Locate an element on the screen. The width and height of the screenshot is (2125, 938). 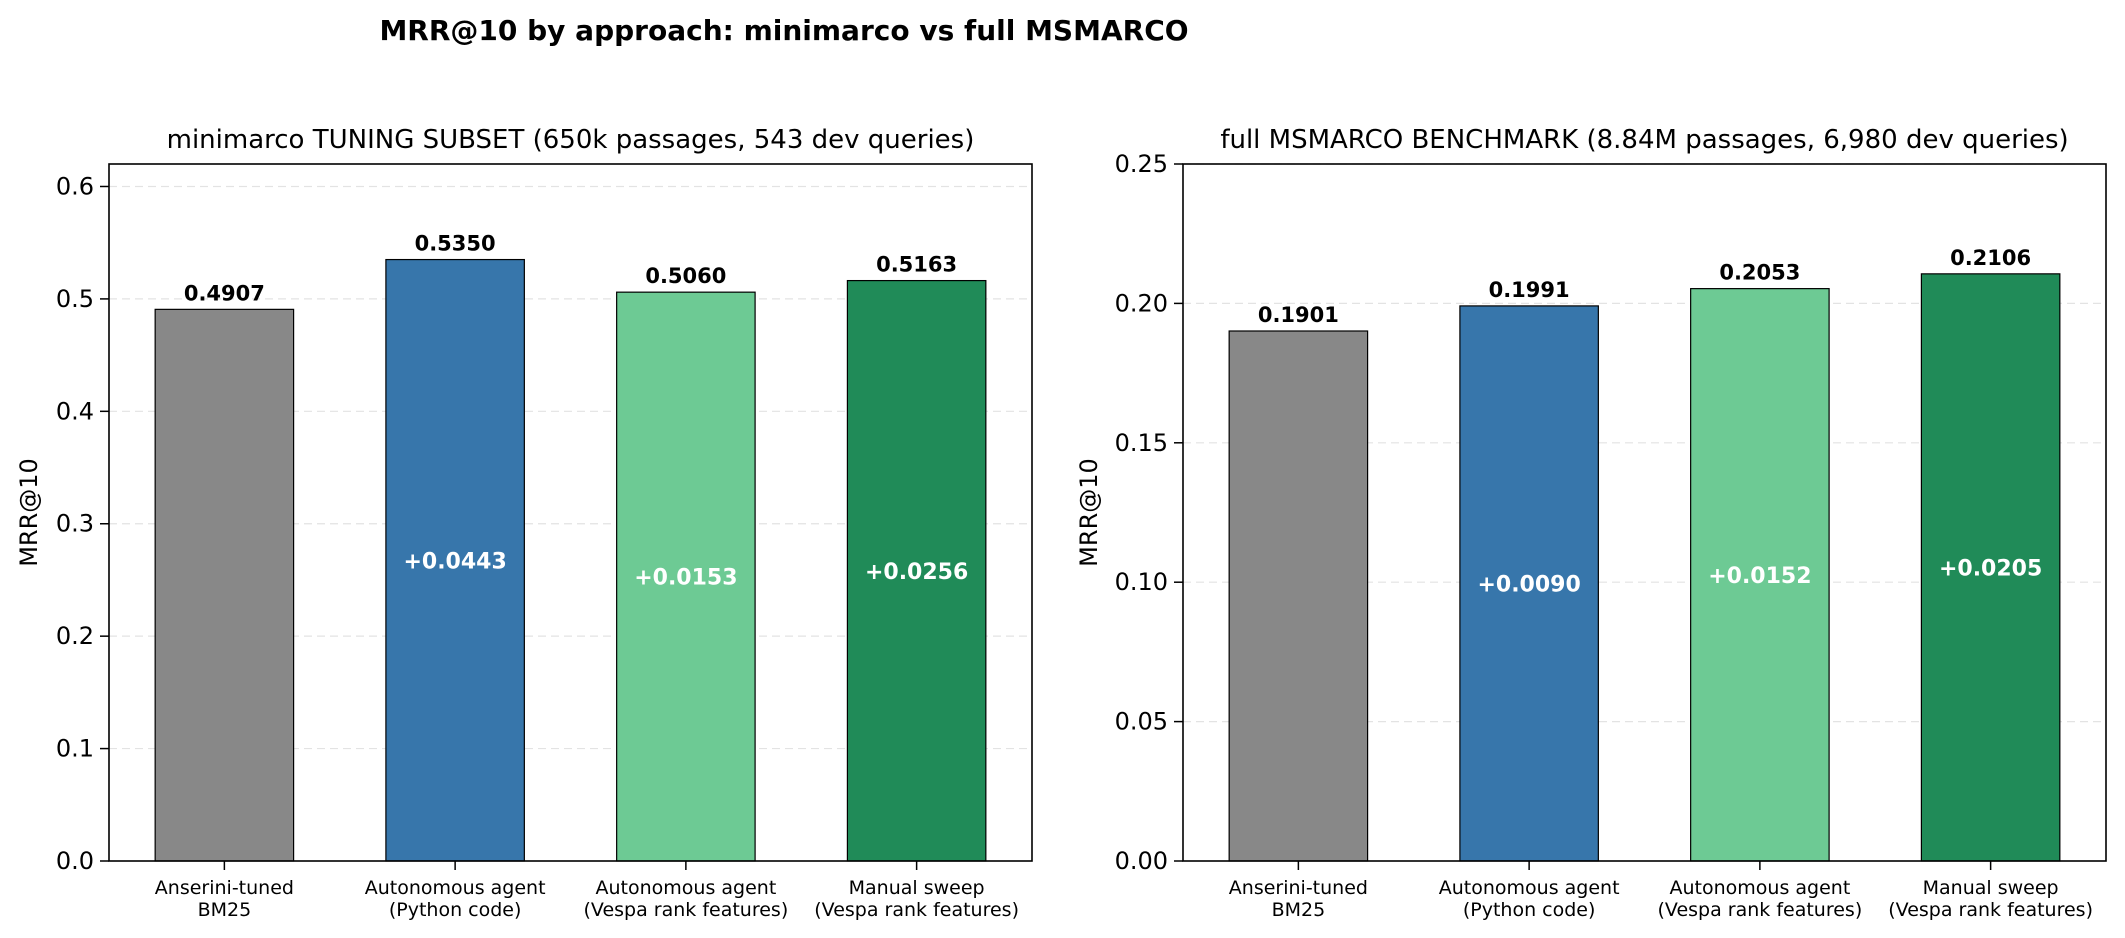
bar-value-label: 0.5060 is located at coordinates (685, 276).